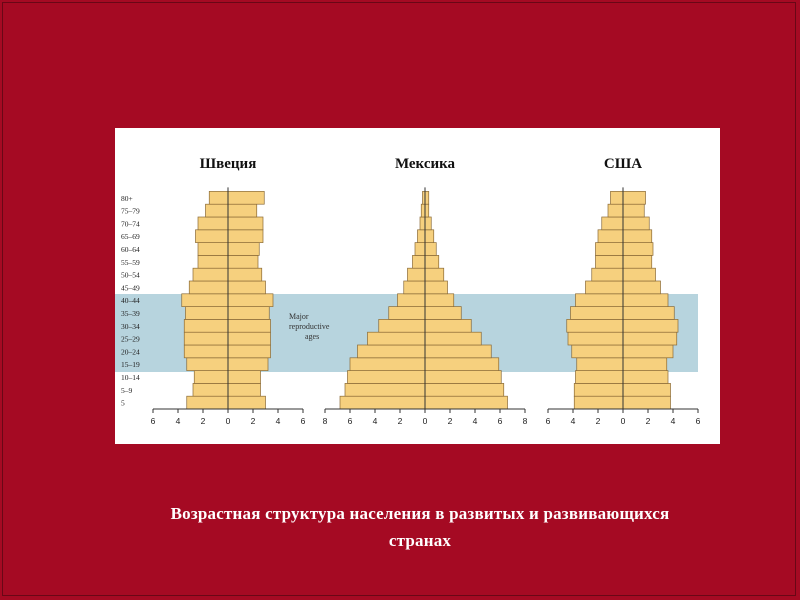  I want to click on pyramid-2-tick-label-1: 6, so click(350, 421).